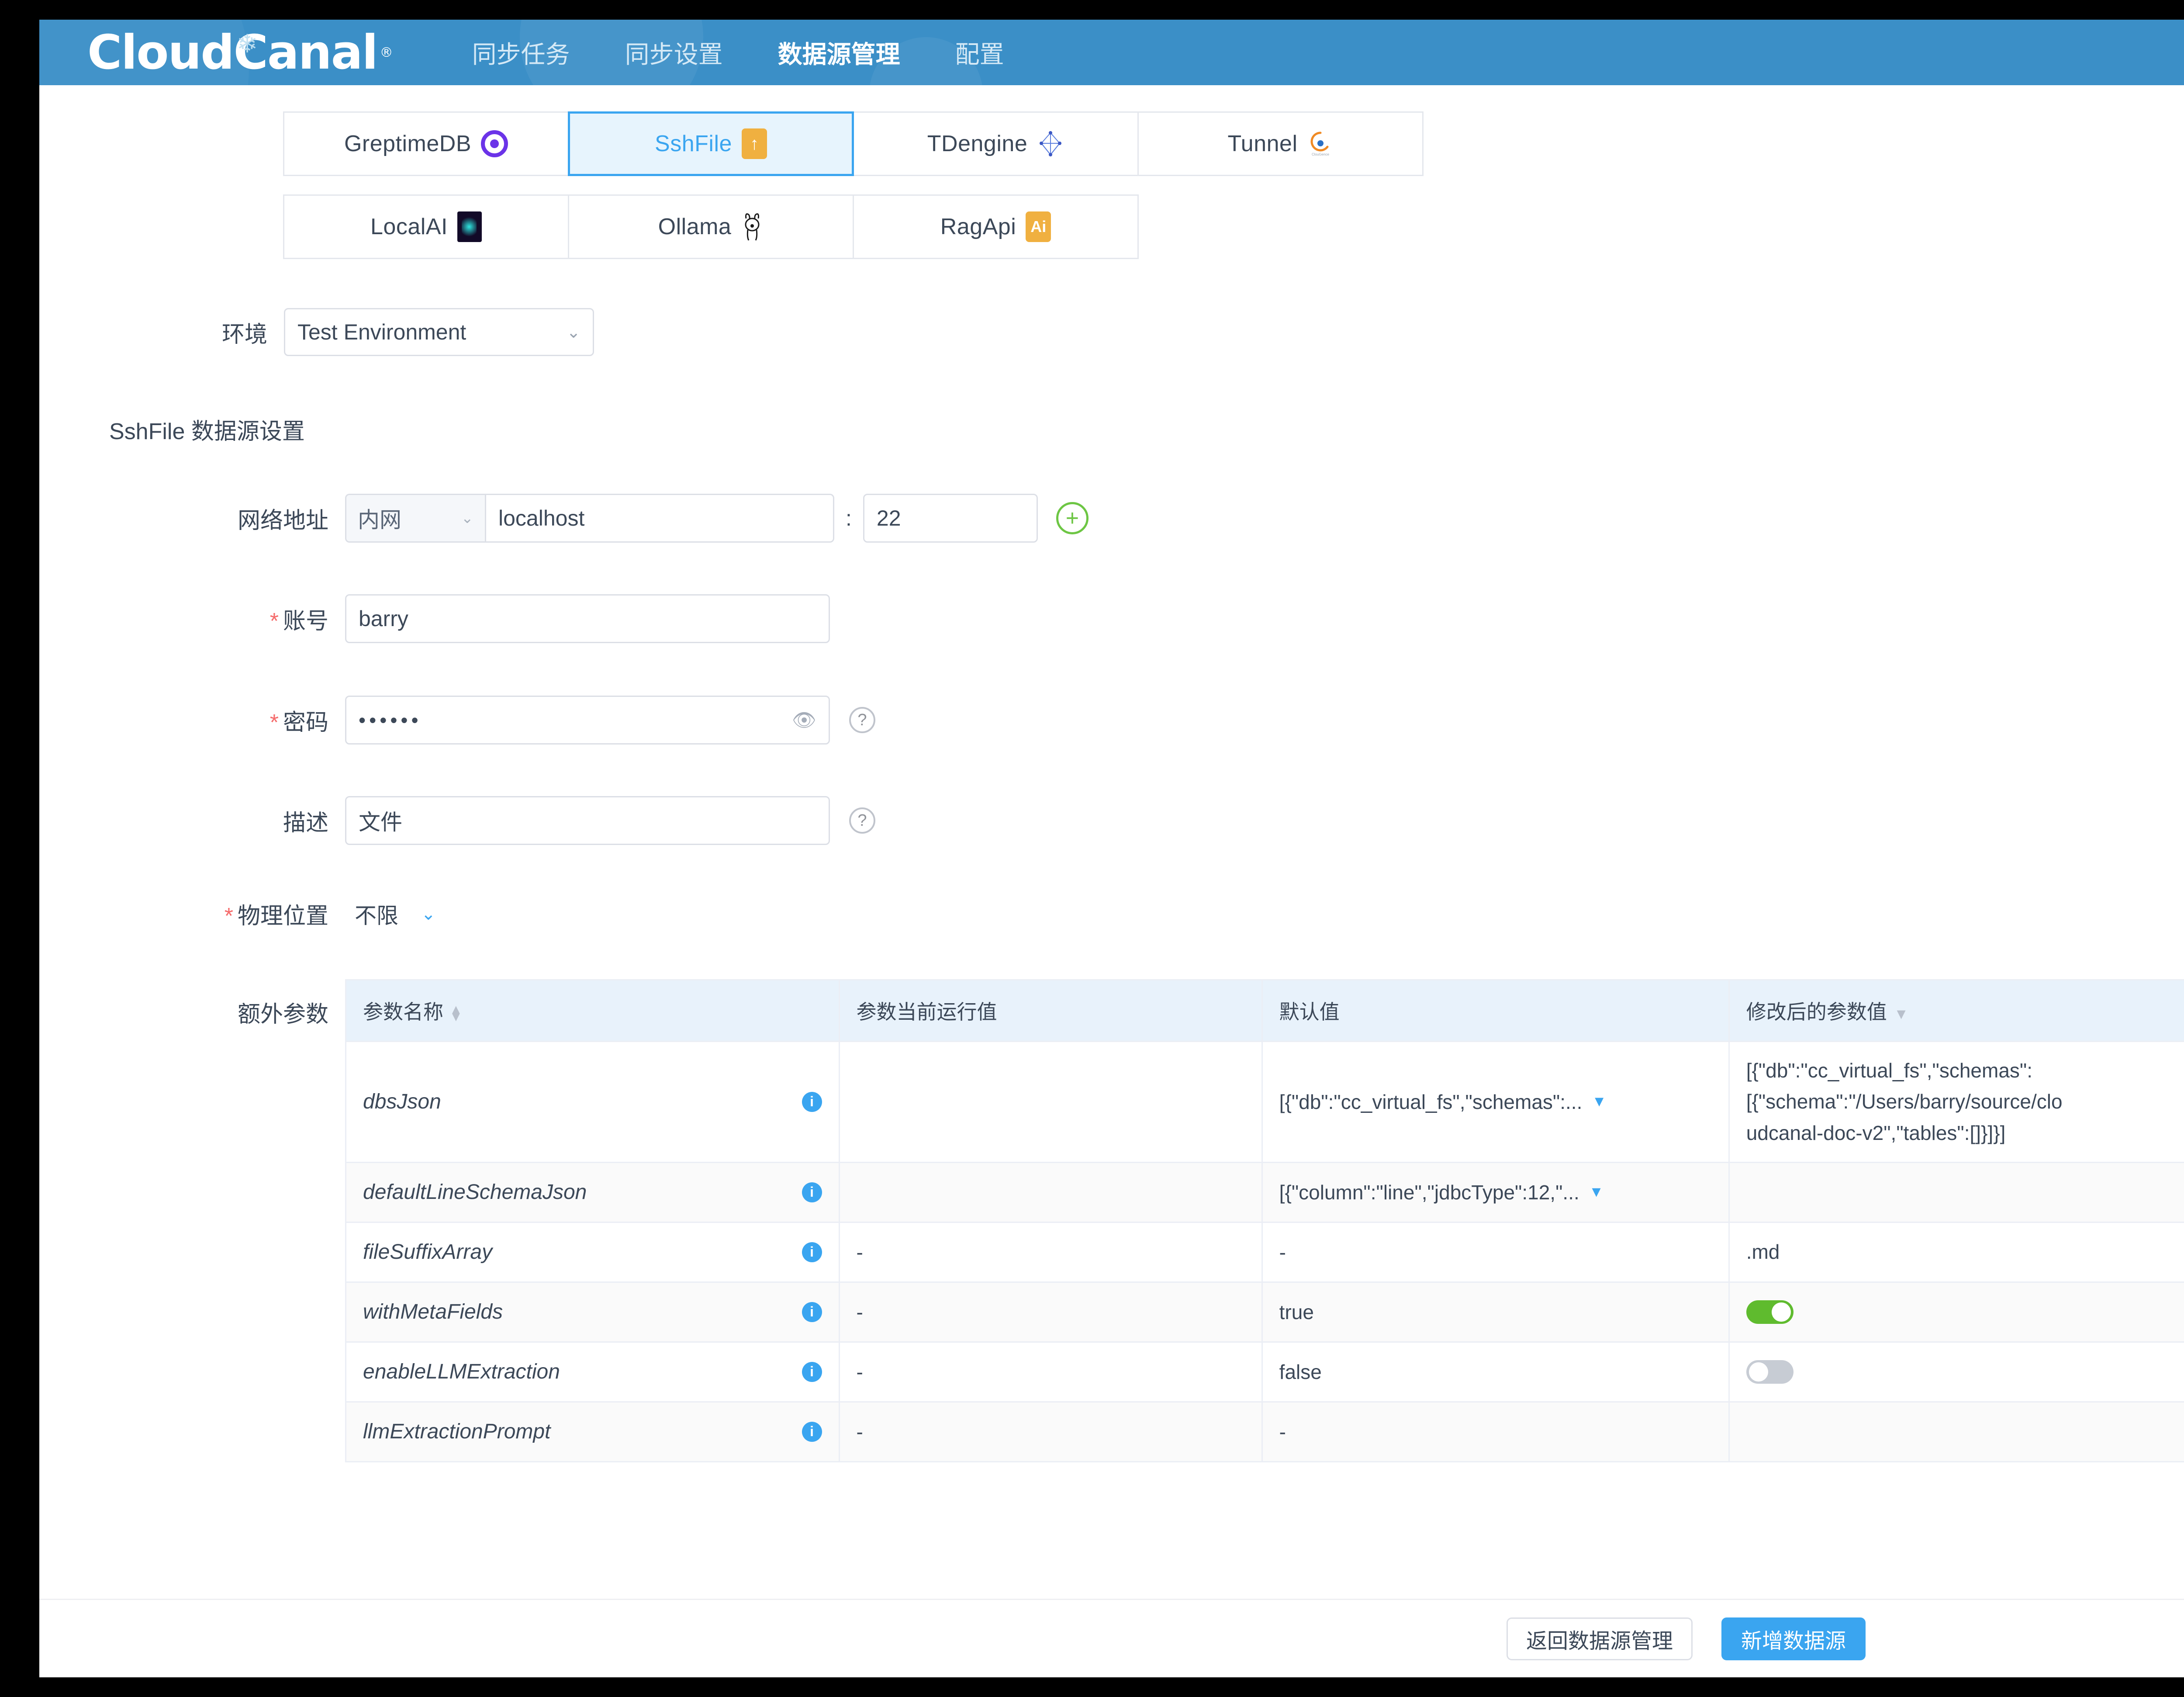 This screenshot has width=2184, height=1697. I want to click on sshfile-icon: ↑, so click(754, 143).